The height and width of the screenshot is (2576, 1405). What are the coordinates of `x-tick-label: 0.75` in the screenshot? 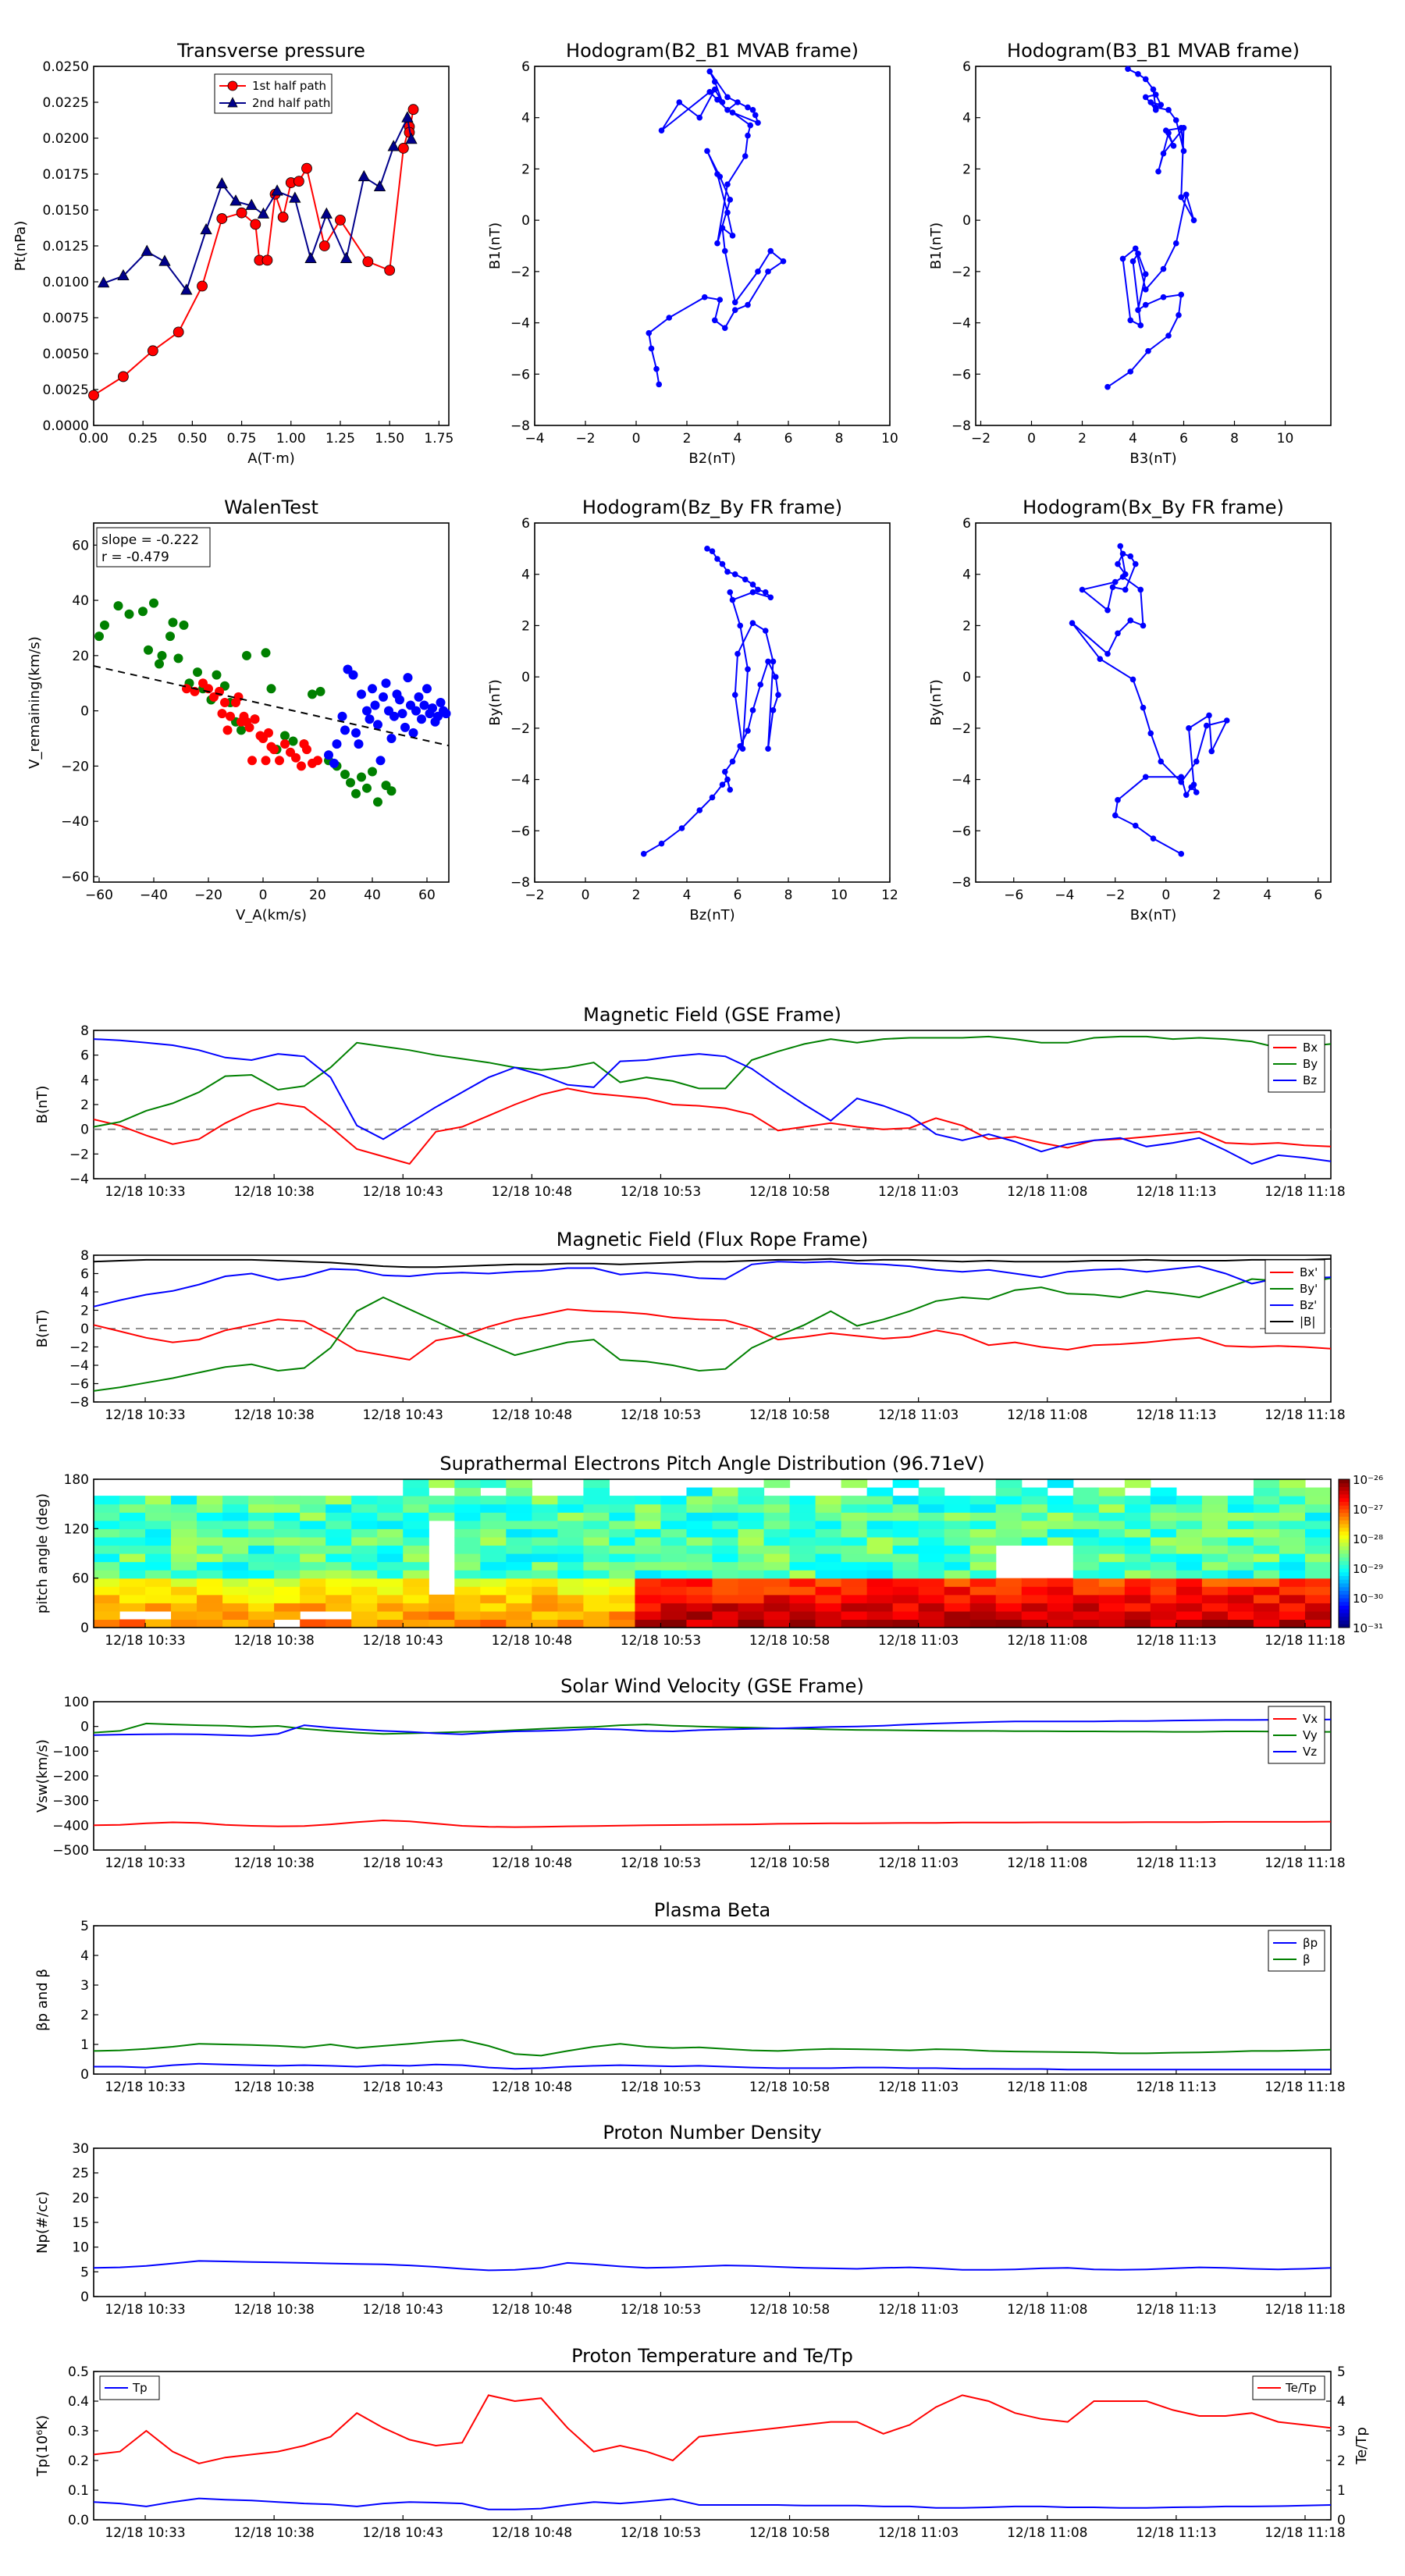 It's located at (242, 439).